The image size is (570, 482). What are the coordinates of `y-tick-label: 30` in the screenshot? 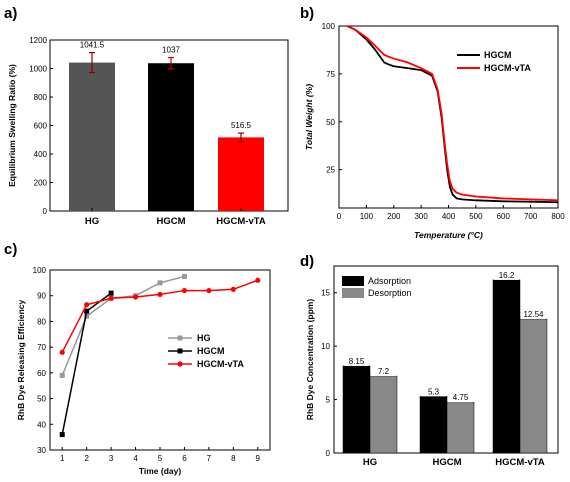 It's located at (41, 450).